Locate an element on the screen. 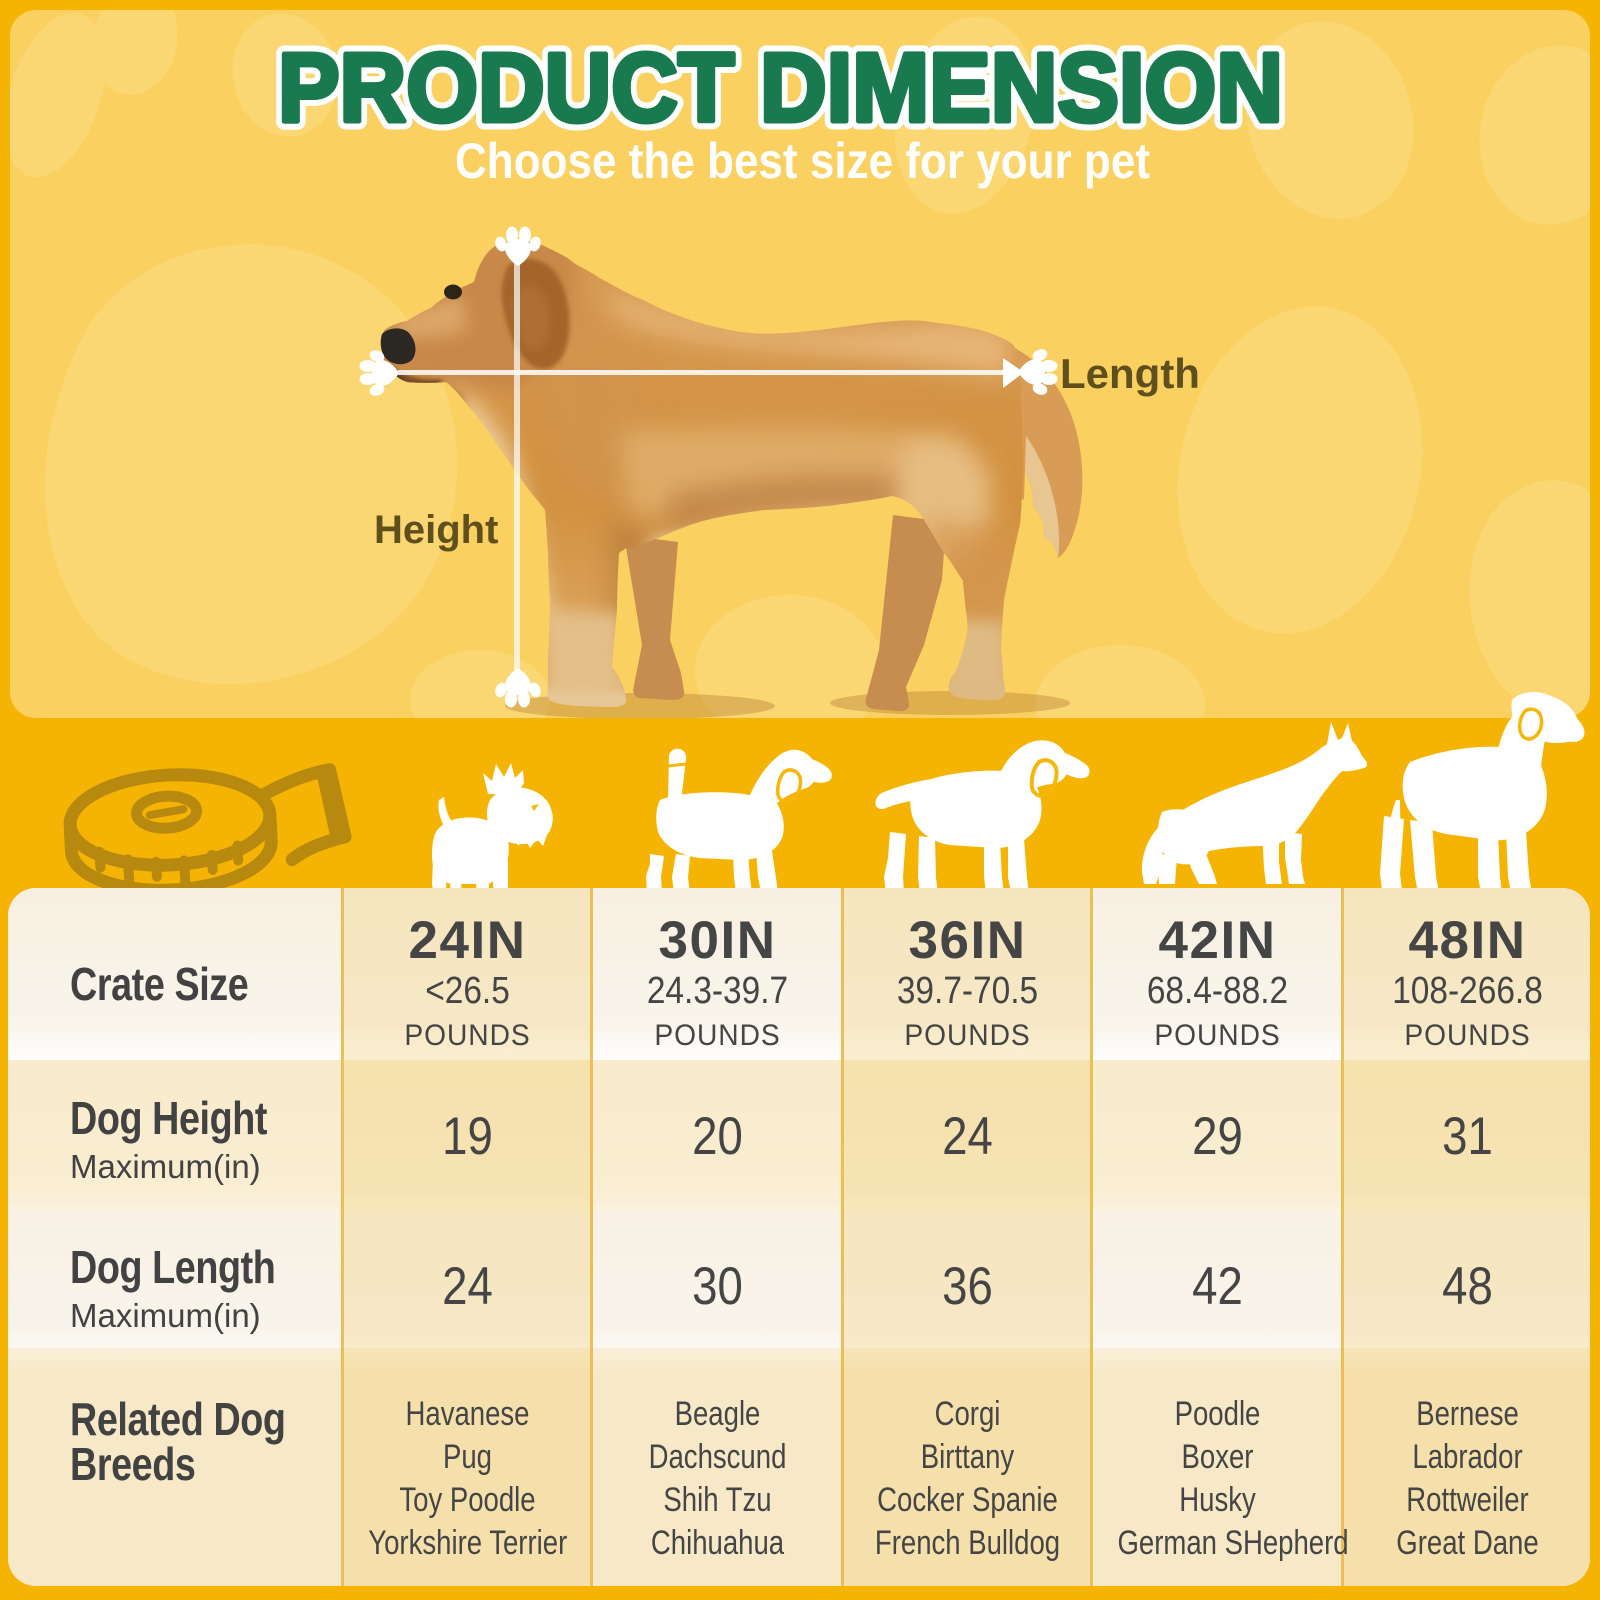 The width and height of the screenshot is (1600, 1600). svg-text: PRODUCT DIMENSION is located at coordinates (780, 87).